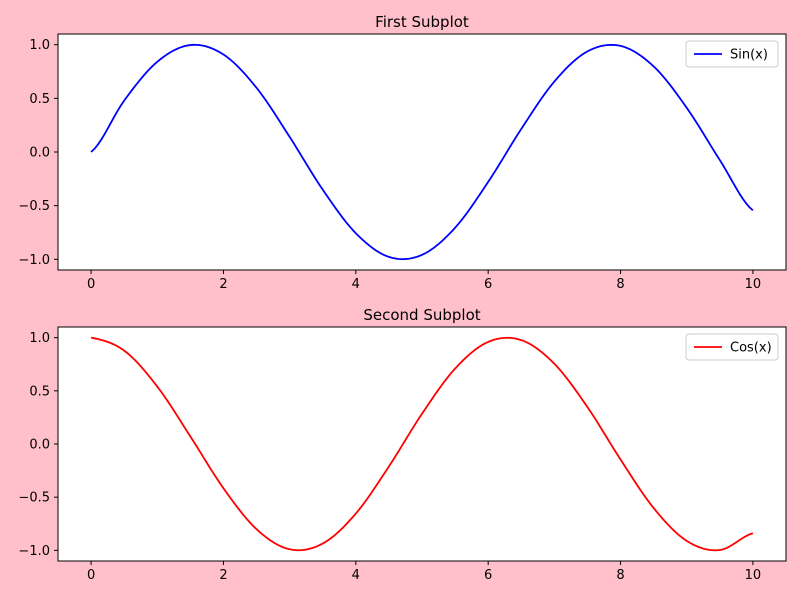  What do you see at coordinates (422, 22) in the screenshot?
I see `subplot-title: First Subplot` at bounding box center [422, 22].